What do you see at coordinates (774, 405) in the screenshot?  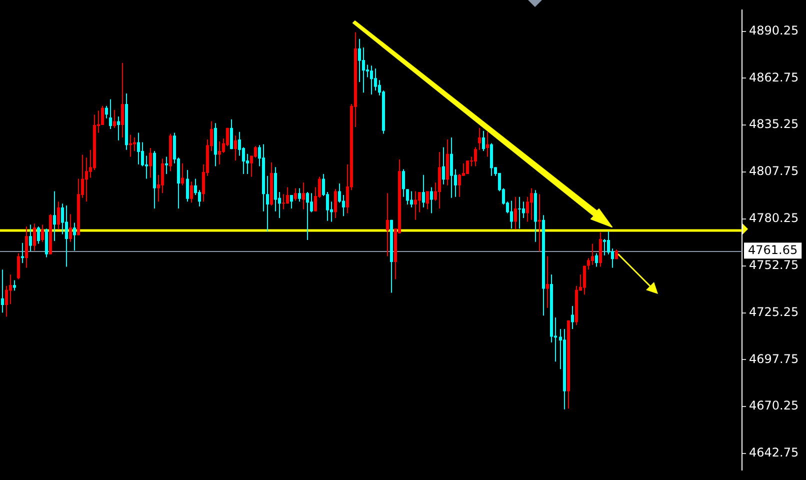 I see `y-tick-label: 4670.25` at bounding box center [774, 405].